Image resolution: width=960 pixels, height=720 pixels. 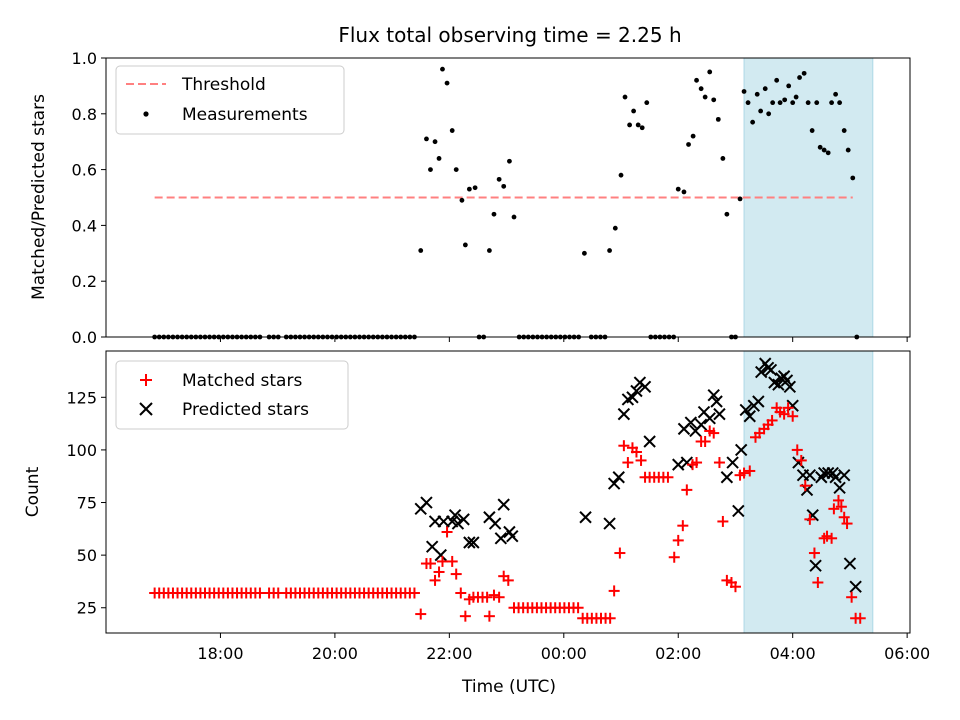 What do you see at coordinates (86, 503) in the screenshot?
I see `bottom-y-ticks: 25 50 75 100 125` at bounding box center [86, 503].